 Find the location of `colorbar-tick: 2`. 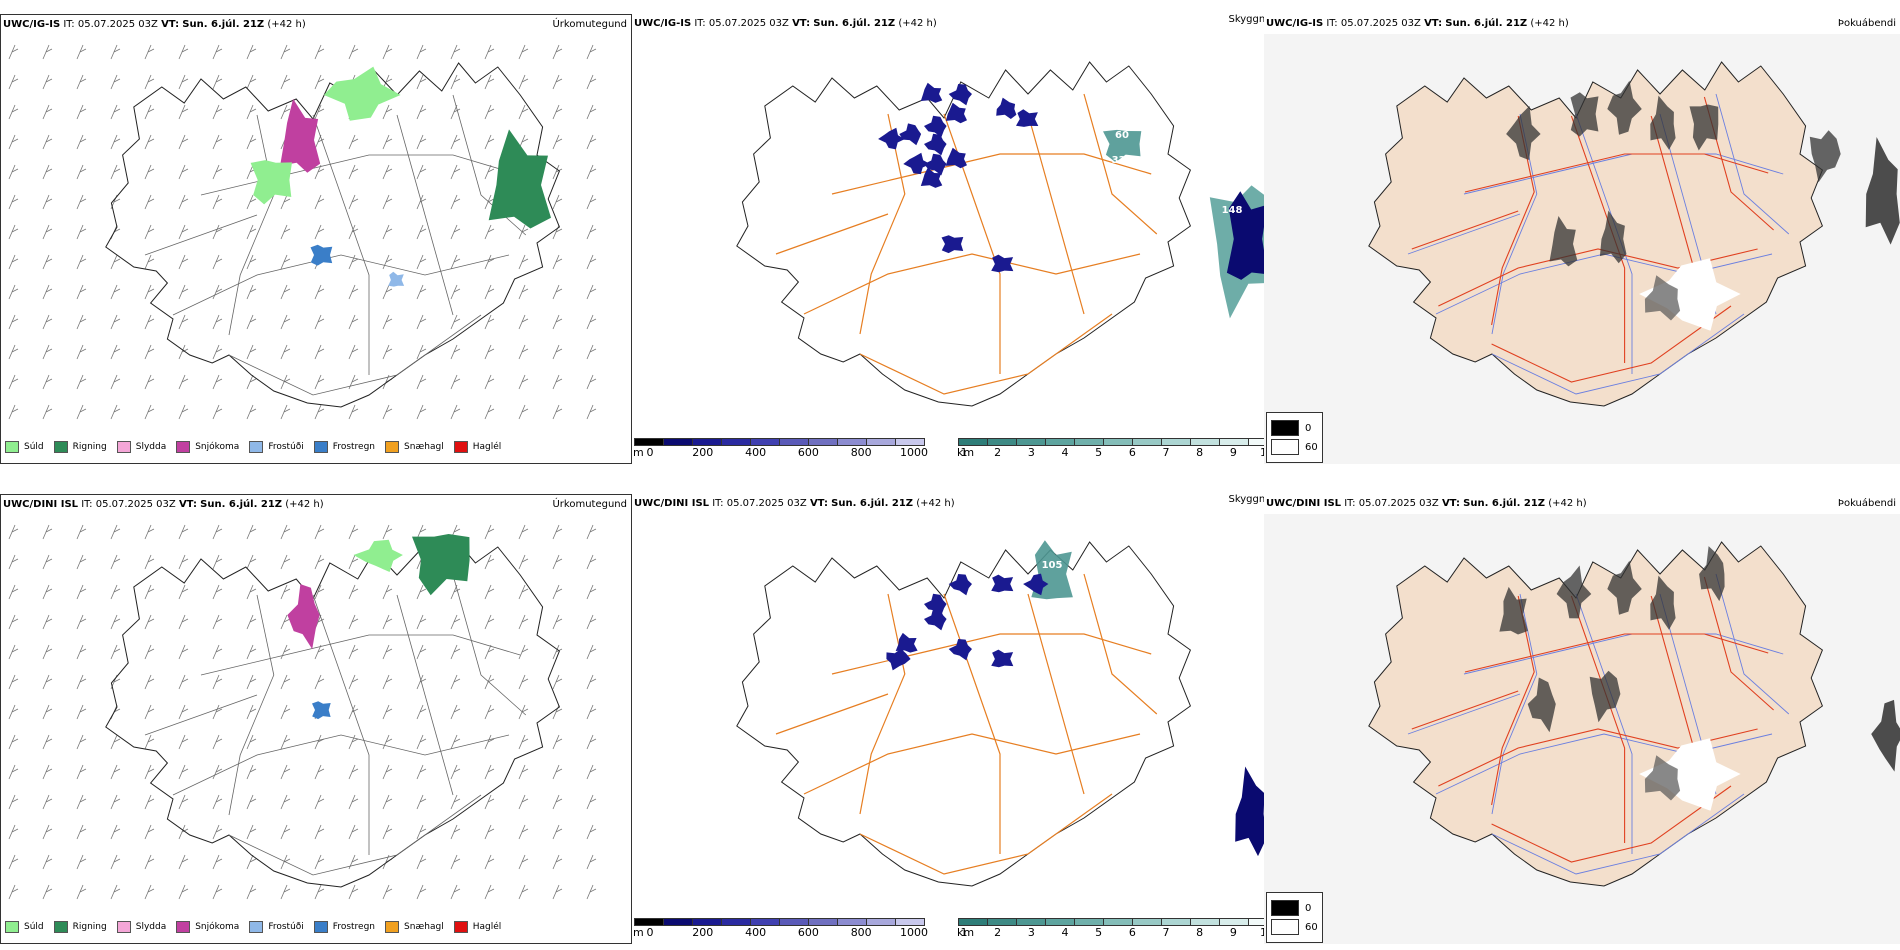

colorbar-tick: 2 is located at coordinates (998, 932).